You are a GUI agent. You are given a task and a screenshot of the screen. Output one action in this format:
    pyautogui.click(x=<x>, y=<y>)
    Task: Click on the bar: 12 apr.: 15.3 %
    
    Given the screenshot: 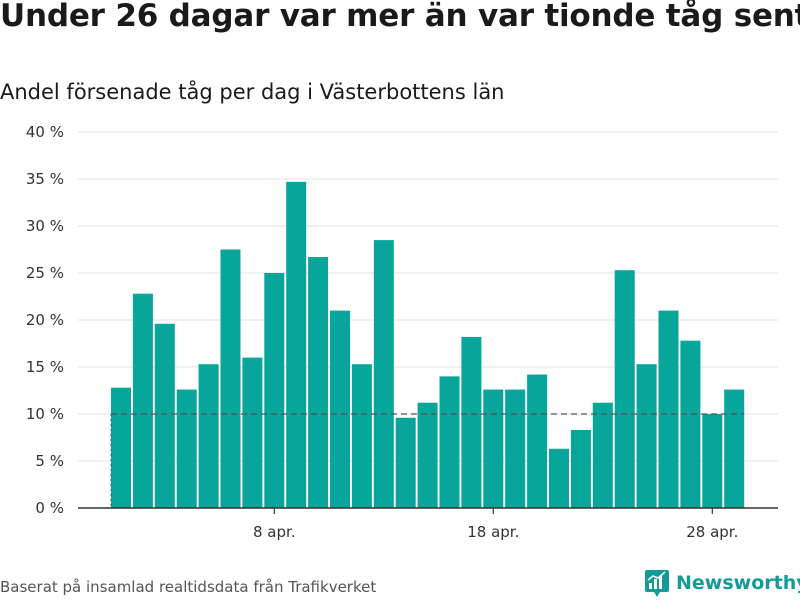 What is the action you would take?
    pyautogui.click(x=361, y=436)
    